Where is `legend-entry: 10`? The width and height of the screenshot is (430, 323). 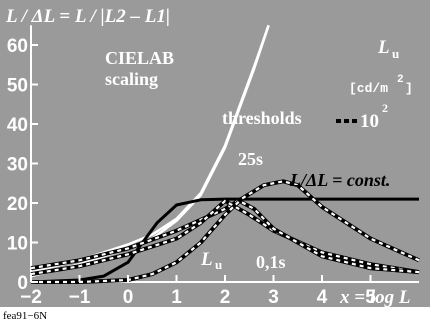
legend-entry: 10 is located at coordinates (369, 121).